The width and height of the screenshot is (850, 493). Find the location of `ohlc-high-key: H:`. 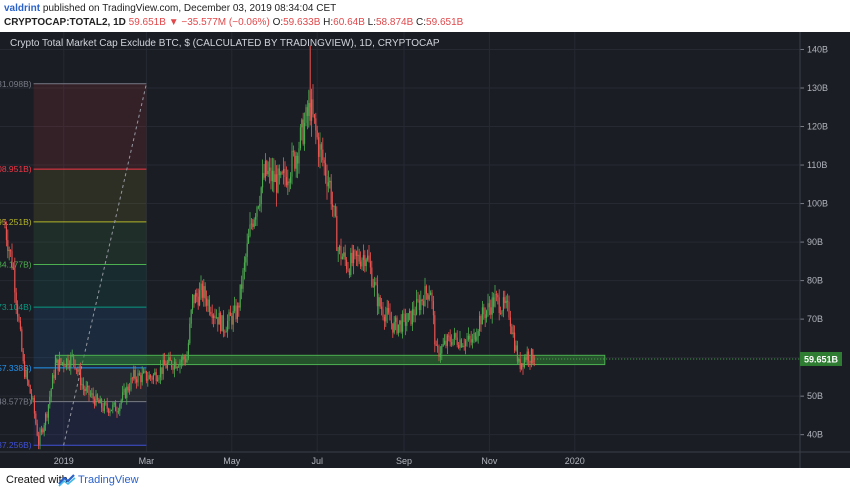

ohlc-high-key: H: is located at coordinates (328, 22).